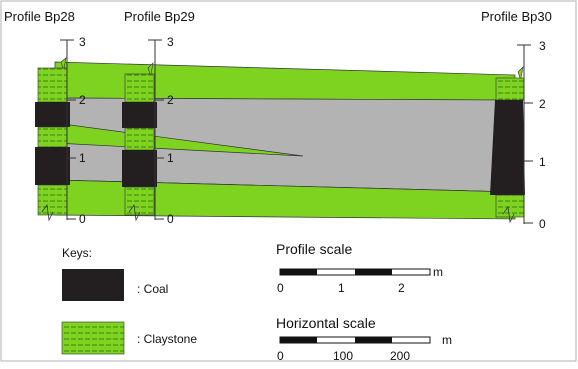 This screenshot has height=369, width=578. Describe the element at coordinates (326, 323) in the screenshot. I see `horizontal-scale-title: Horizontal scale` at that location.